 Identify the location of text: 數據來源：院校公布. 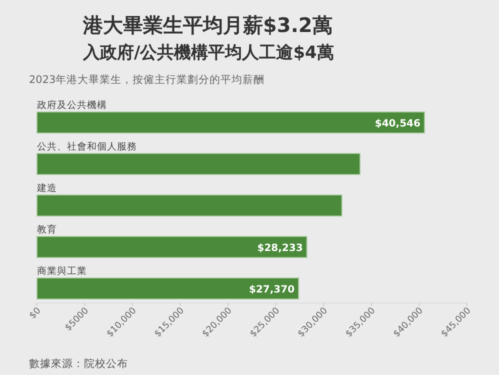
(78, 363).